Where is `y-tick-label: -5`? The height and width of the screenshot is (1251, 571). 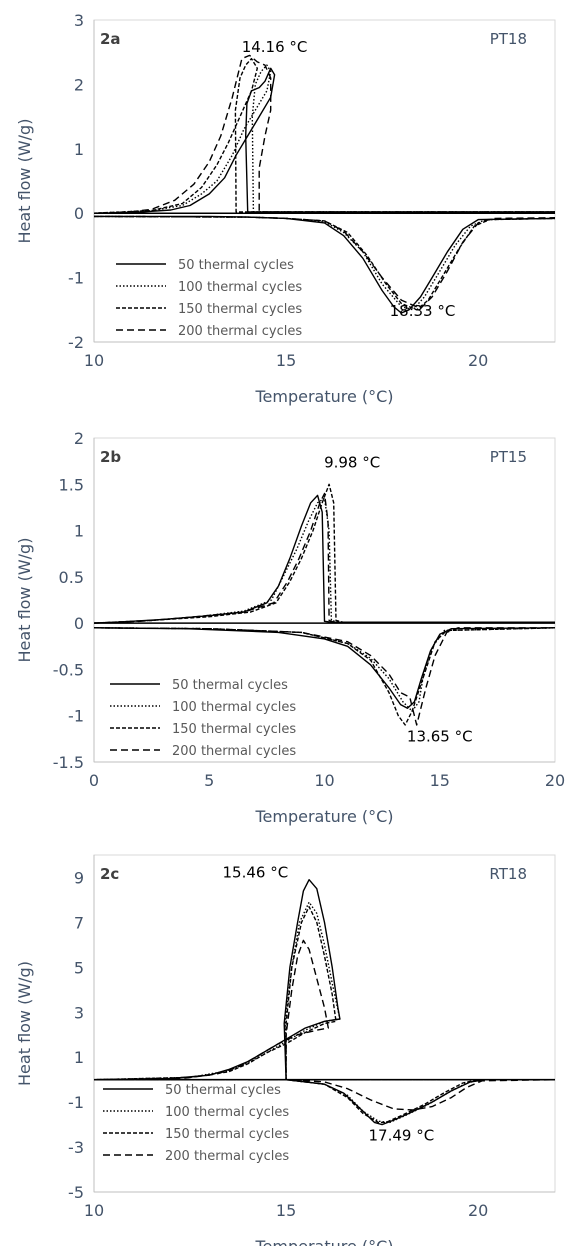
y-tick-label: -5 is located at coordinates (76, 1192).